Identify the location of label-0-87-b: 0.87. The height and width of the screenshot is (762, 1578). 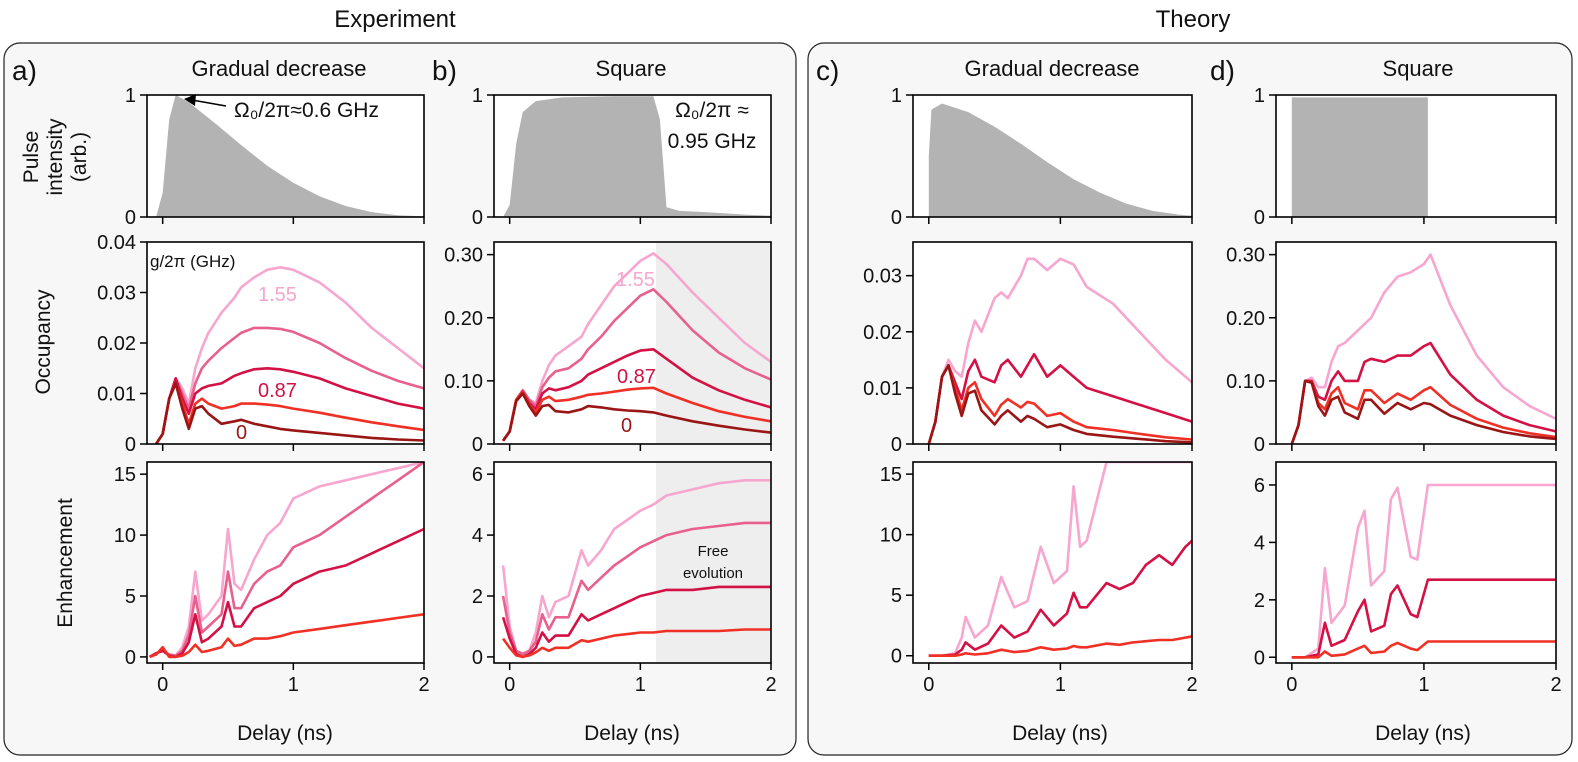
(636, 377).